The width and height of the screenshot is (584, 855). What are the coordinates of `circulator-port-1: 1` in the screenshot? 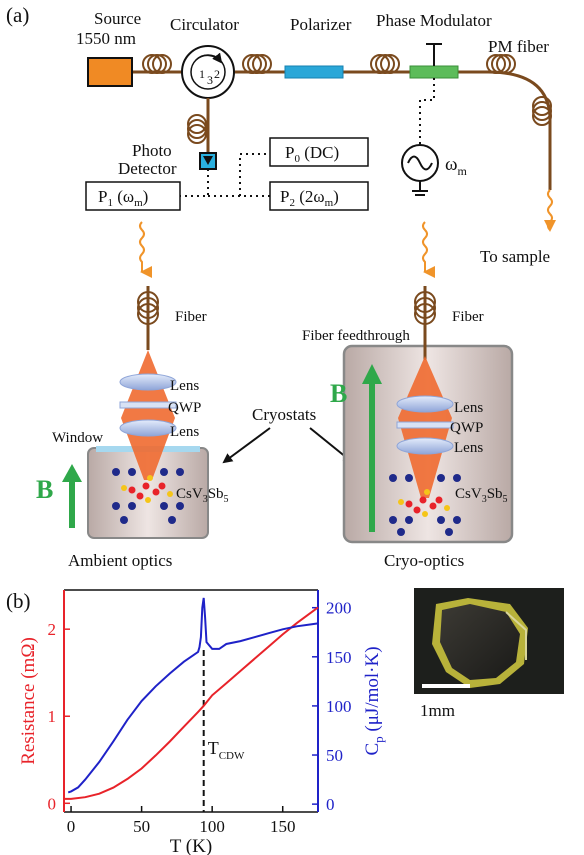 It's located at (202, 74).